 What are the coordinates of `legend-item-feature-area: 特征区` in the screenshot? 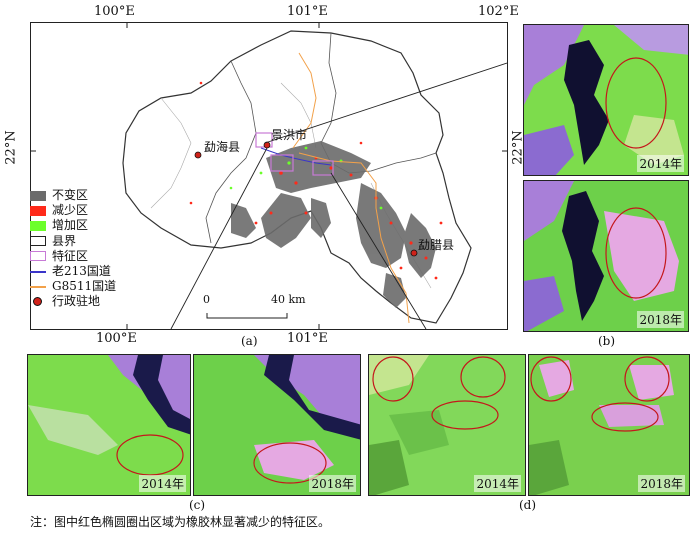 It's located at (73, 256).